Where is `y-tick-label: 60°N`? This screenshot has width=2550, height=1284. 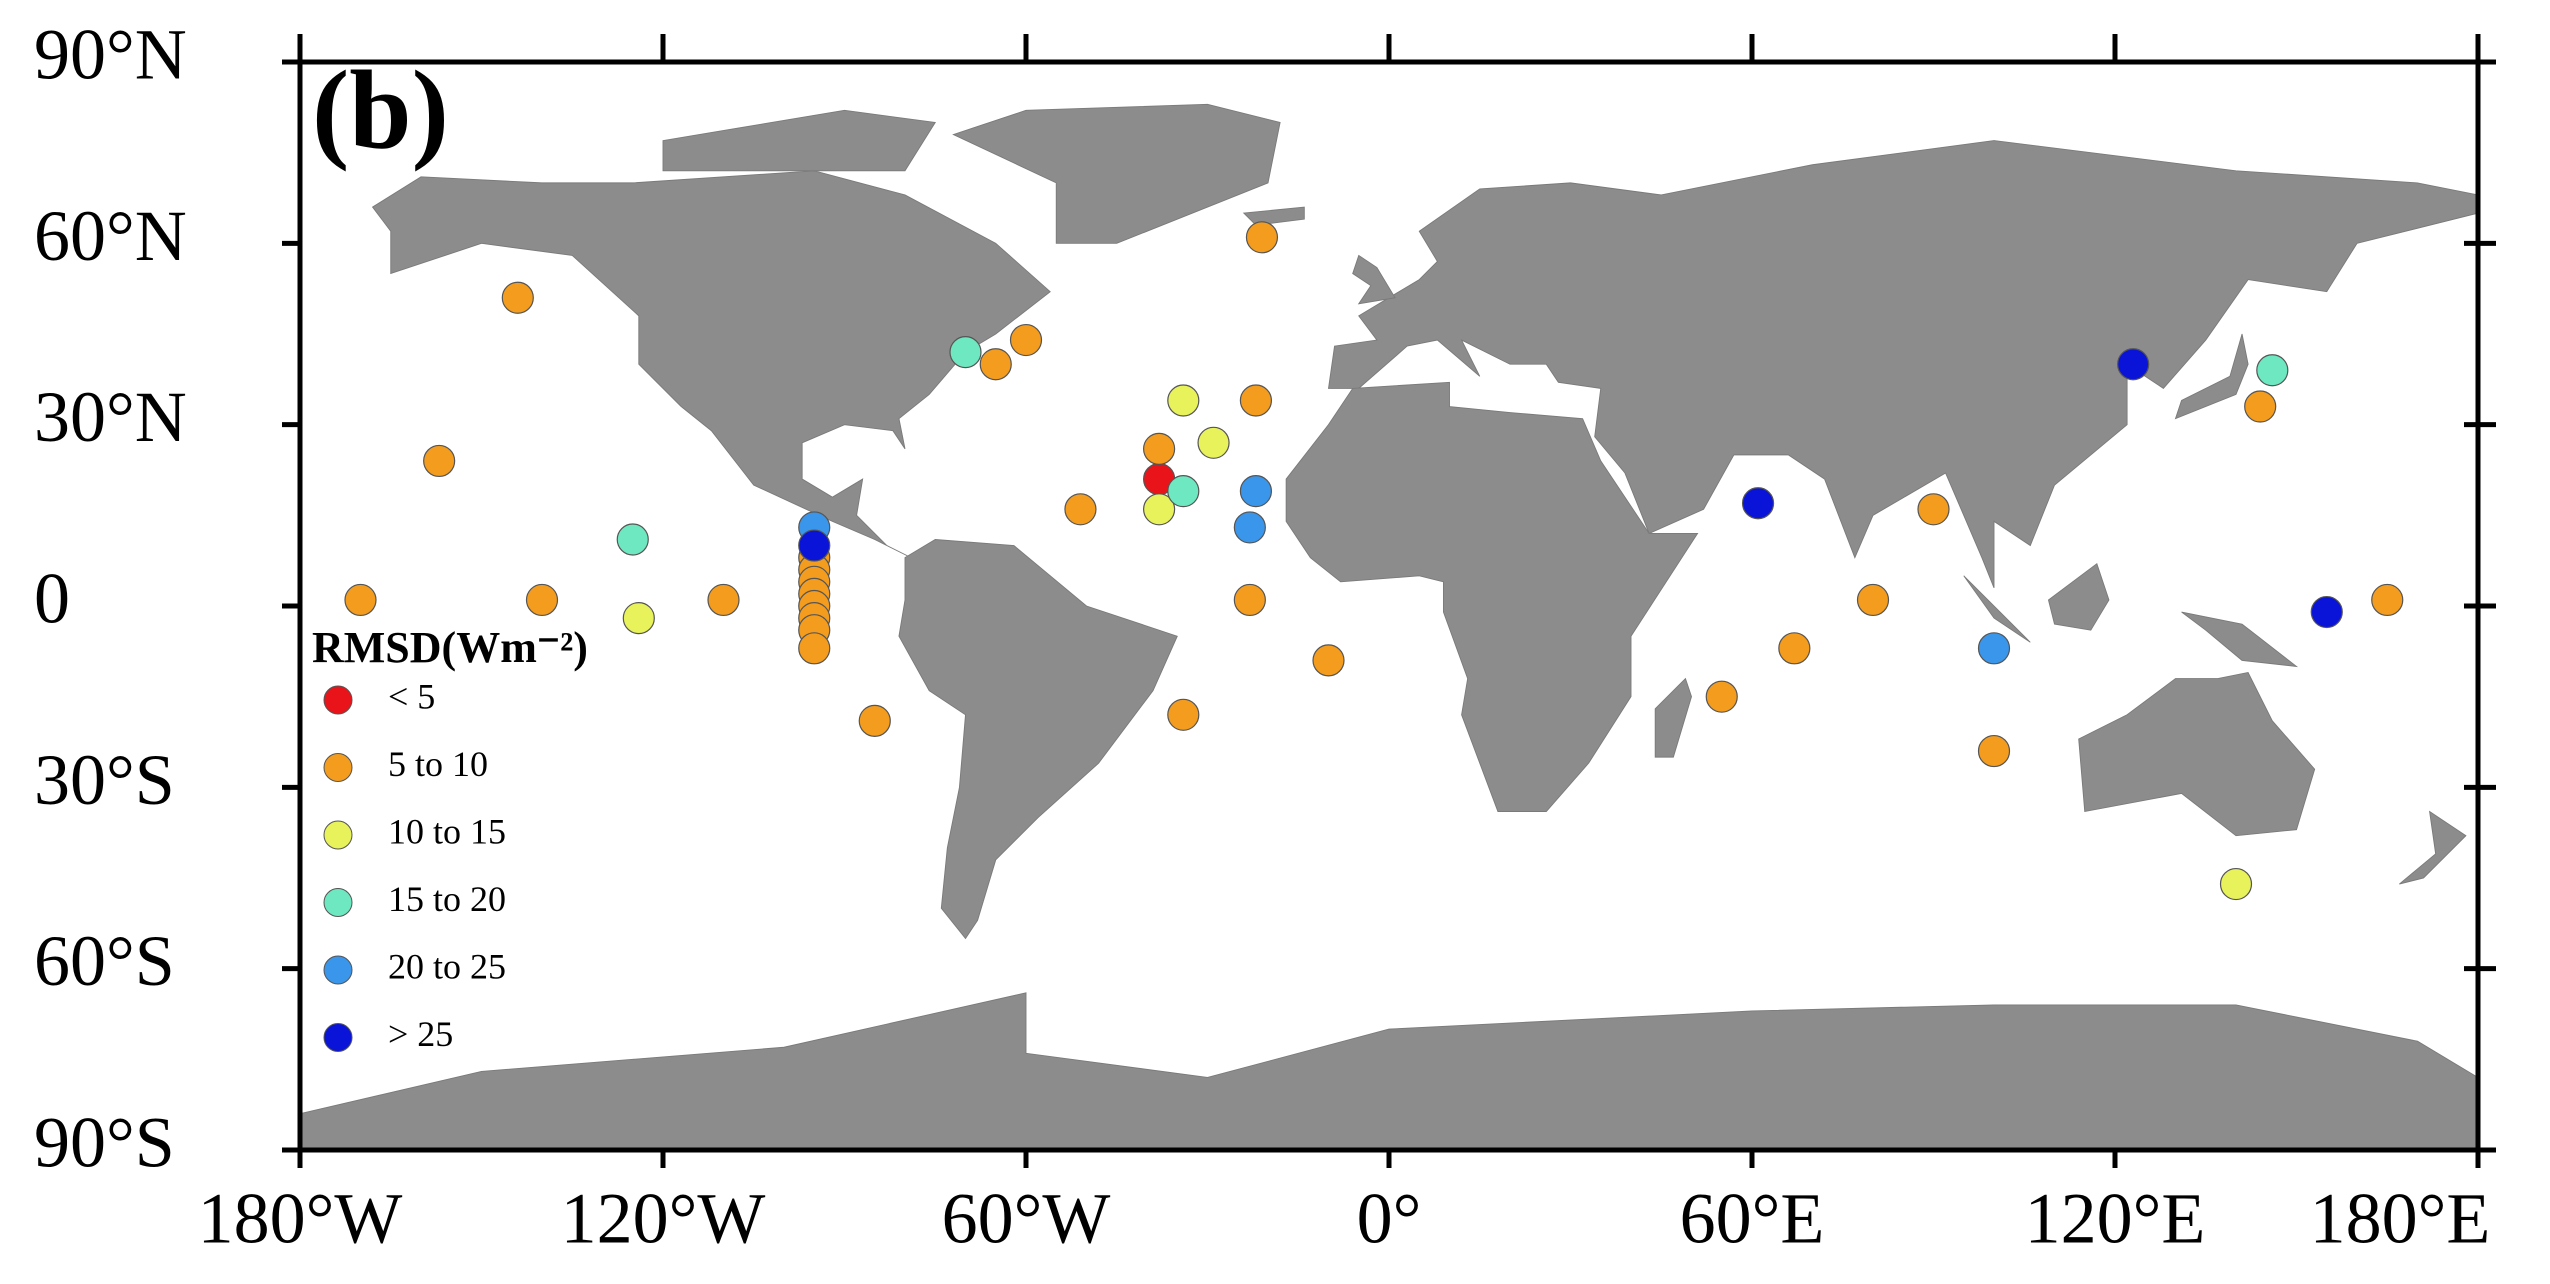 y-tick-label: 60°N is located at coordinates (110, 236).